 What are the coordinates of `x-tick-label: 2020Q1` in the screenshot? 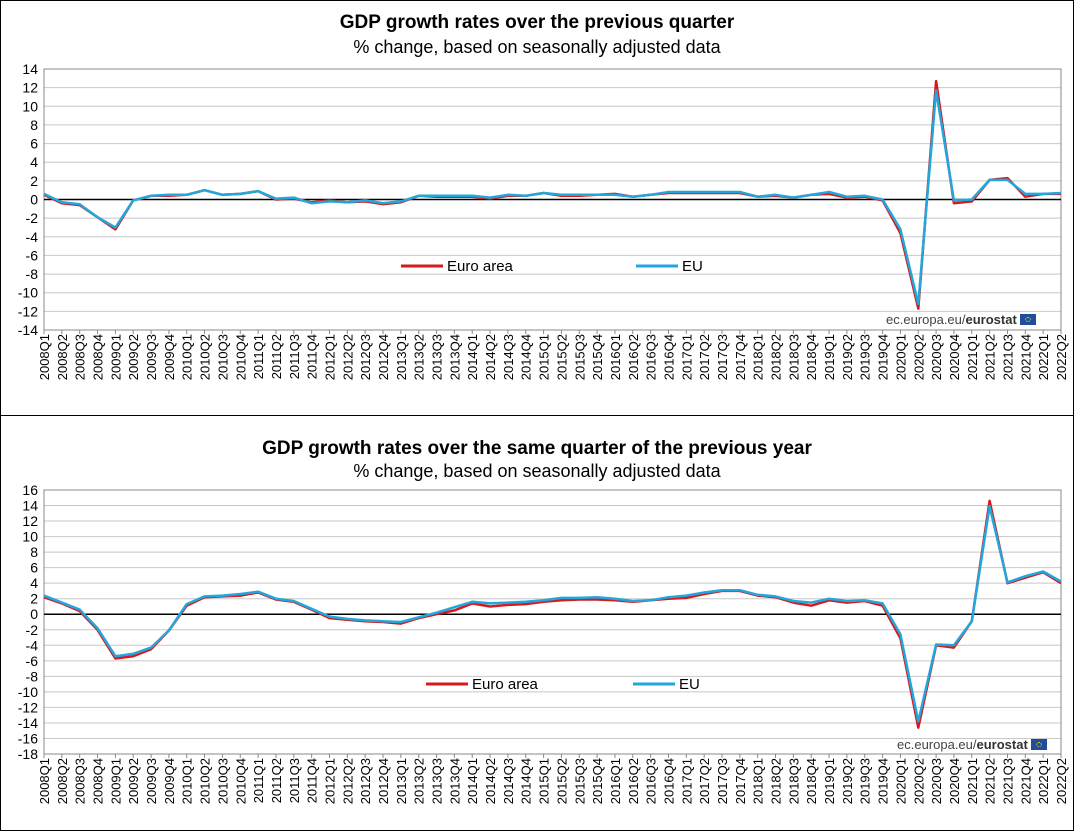 It's located at (900, 357).